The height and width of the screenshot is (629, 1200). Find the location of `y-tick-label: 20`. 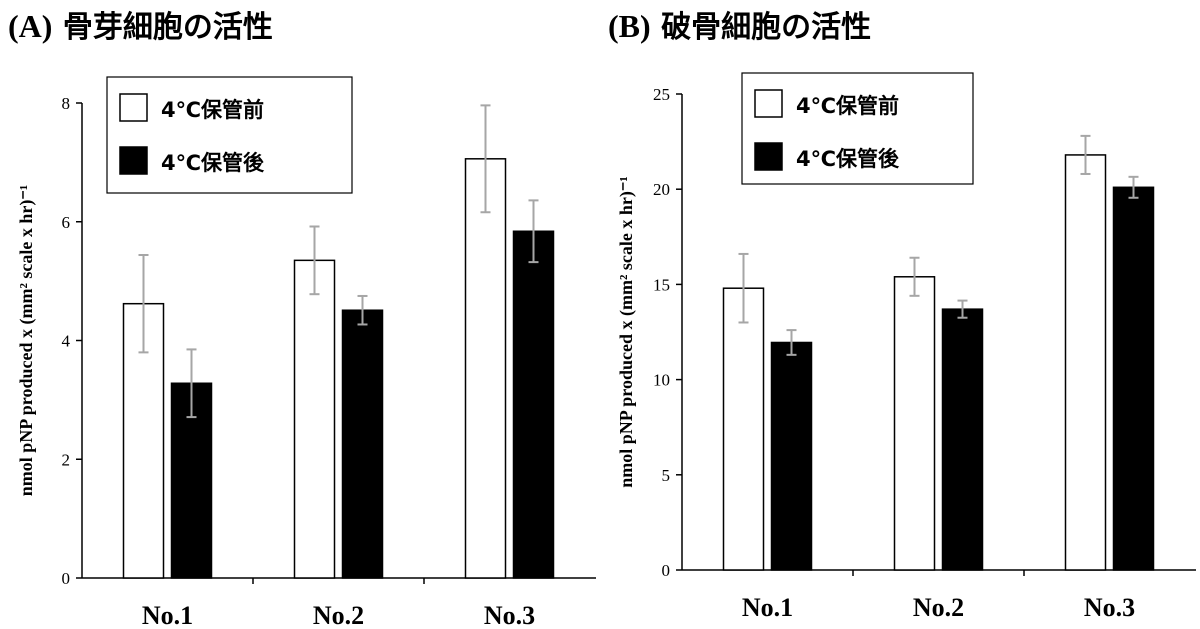

y-tick-label: 20 is located at coordinates (661, 189).